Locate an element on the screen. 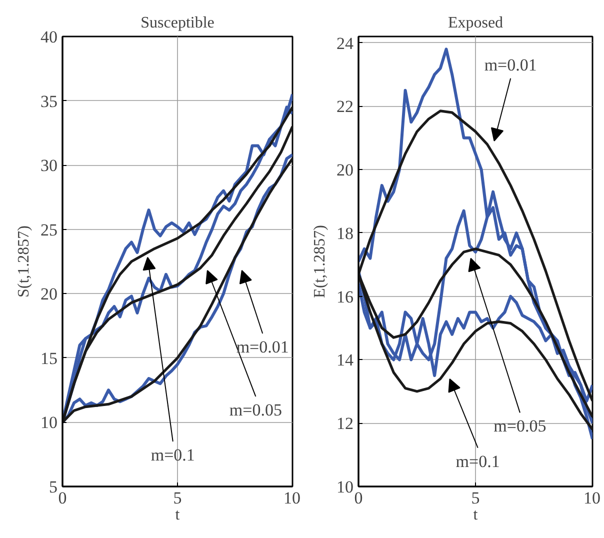 This screenshot has width=604, height=538. y-tick-label: 12 is located at coordinates (345, 424).